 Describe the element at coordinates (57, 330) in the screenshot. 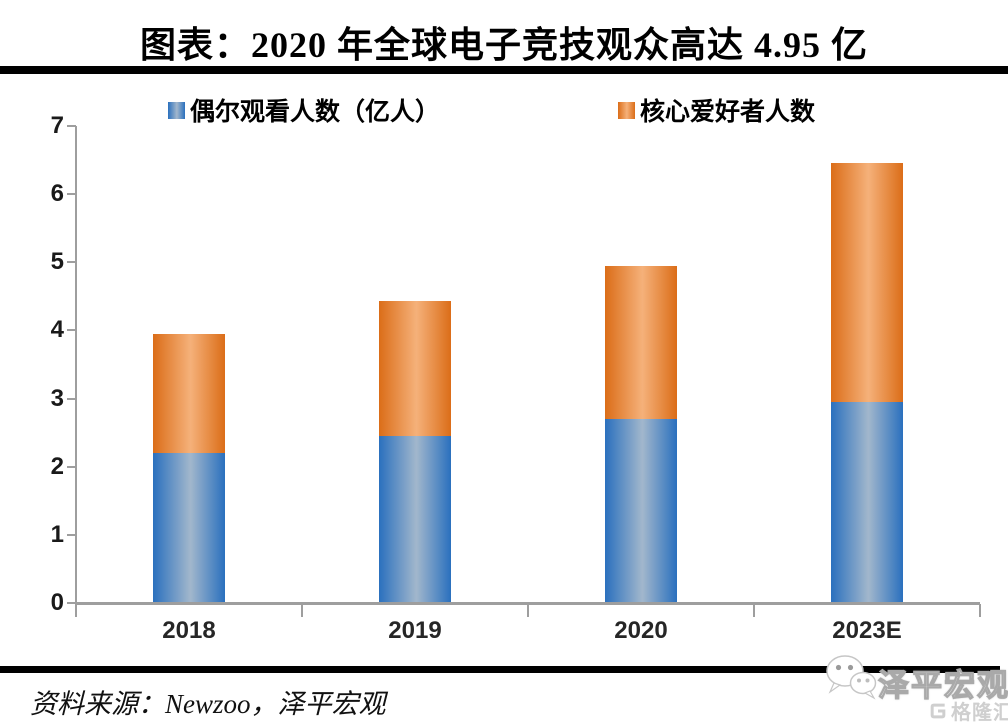

I see `y-tick-label: 4` at that location.